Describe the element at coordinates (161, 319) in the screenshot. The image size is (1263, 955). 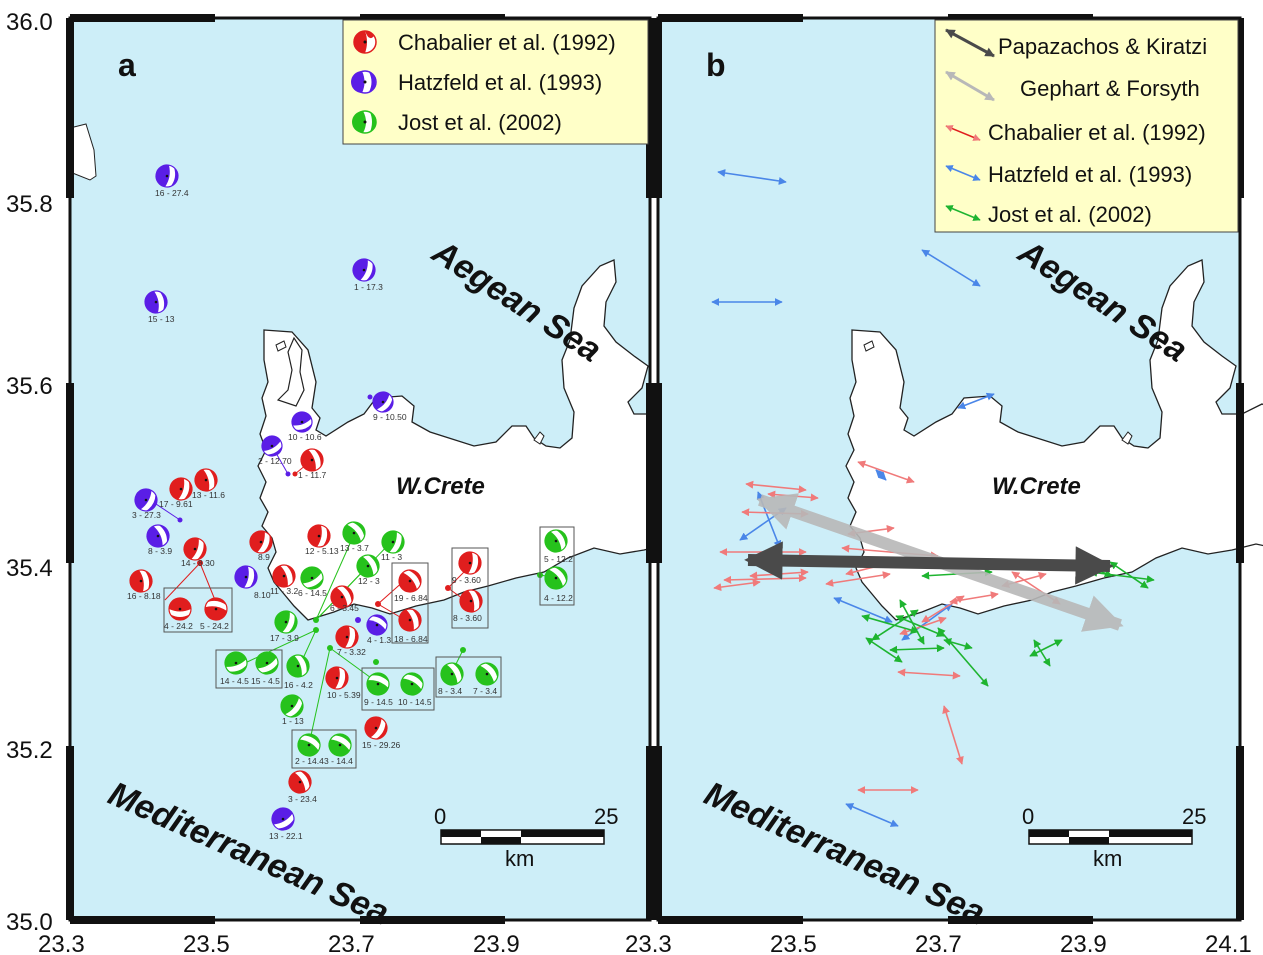
I see `event-label: 15 - 13` at that location.